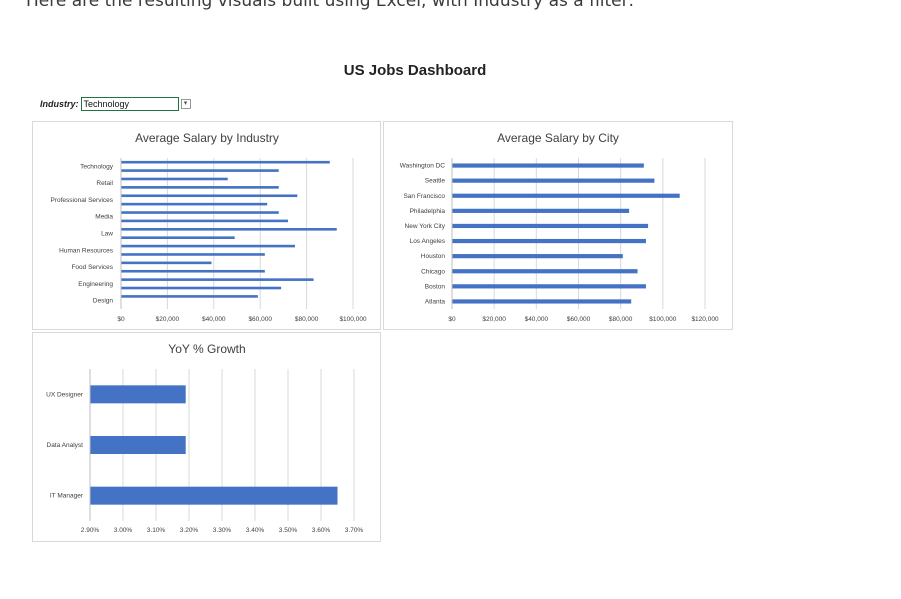  What do you see at coordinates (129, 104) in the screenshot?
I see `industry-filter-cell: Technology` at bounding box center [129, 104].